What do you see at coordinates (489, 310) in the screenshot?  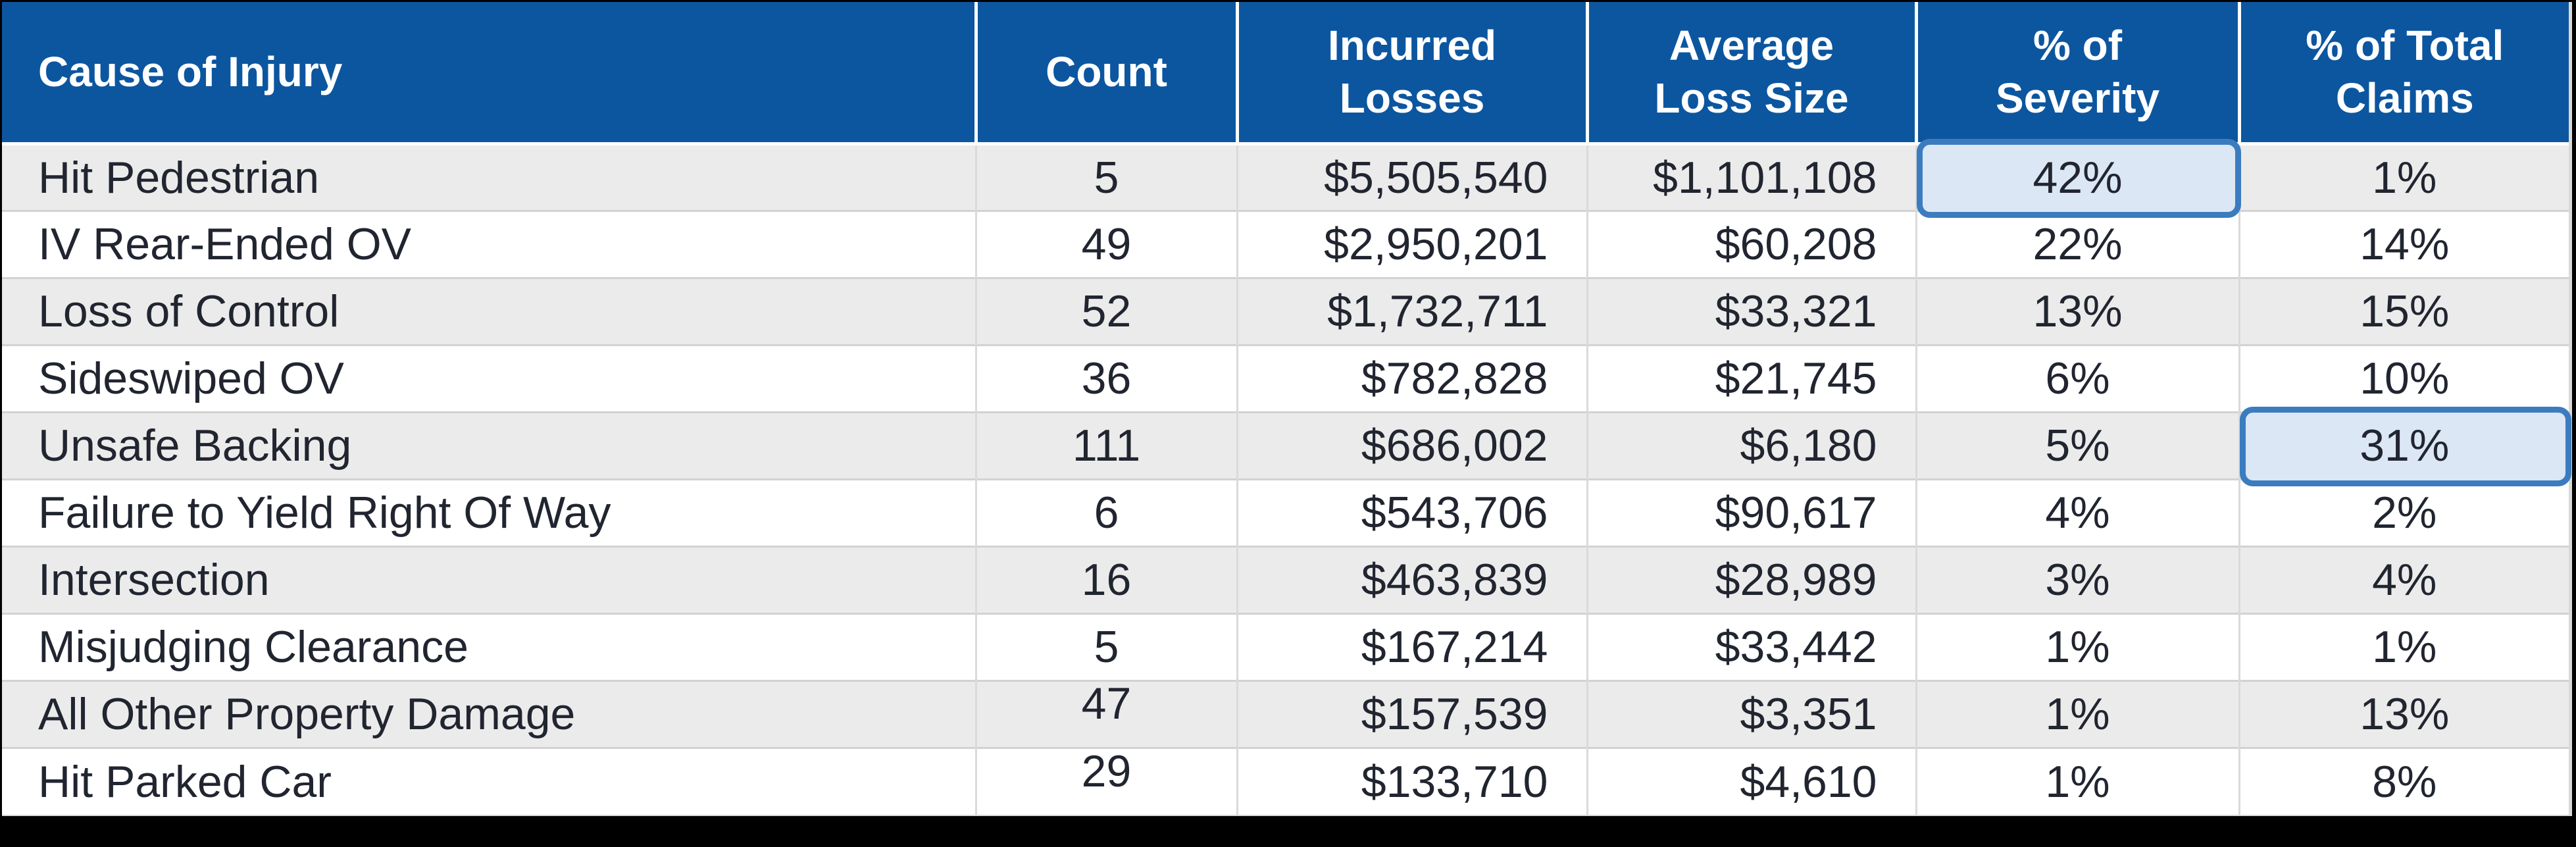 I see `cell-cause: Loss of Control` at bounding box center [489, 310].